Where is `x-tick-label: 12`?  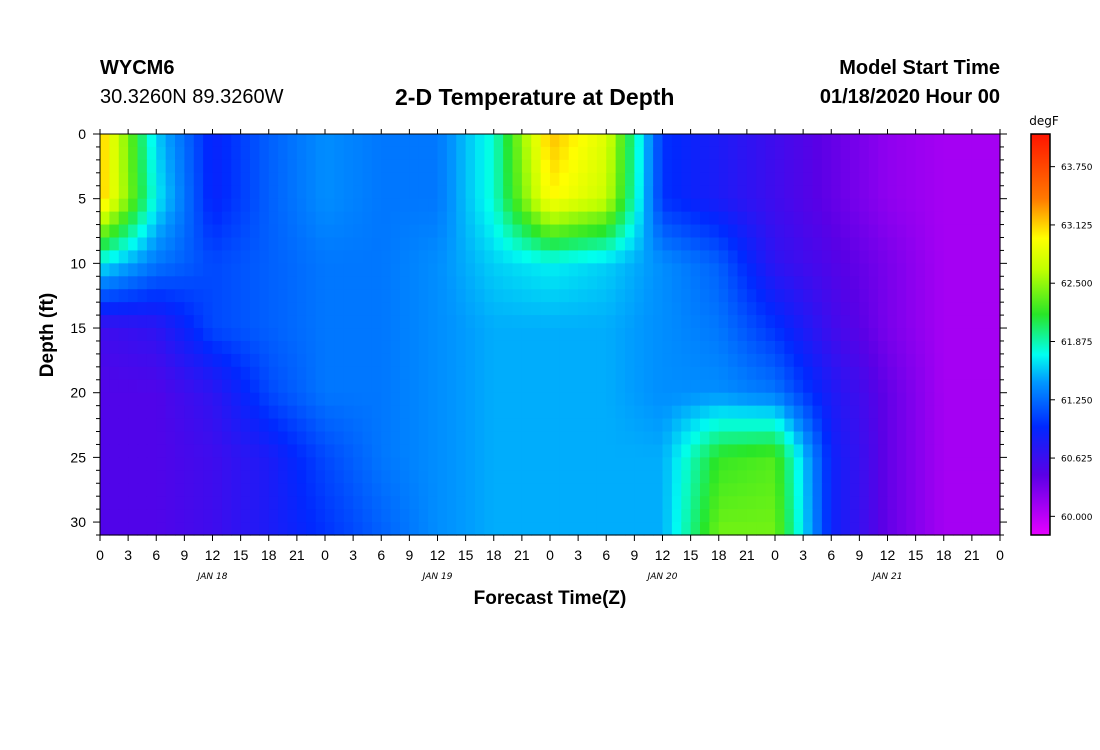 x-tick-label: 12 is located at coordinates (438, 555).